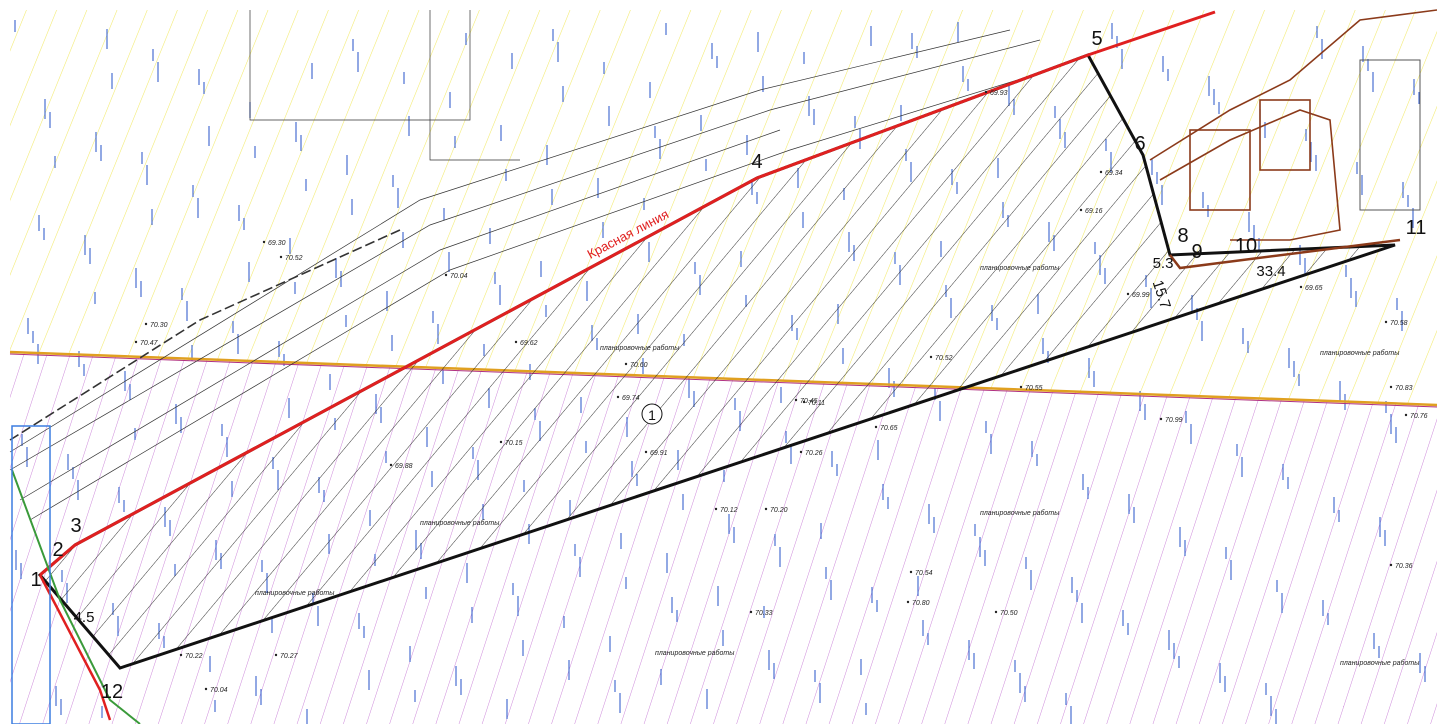 This screenshot has height=724, width=1437. Describe the element at coordinates (57, 550) in the screenshot. I see `point-number: 2` at that location.